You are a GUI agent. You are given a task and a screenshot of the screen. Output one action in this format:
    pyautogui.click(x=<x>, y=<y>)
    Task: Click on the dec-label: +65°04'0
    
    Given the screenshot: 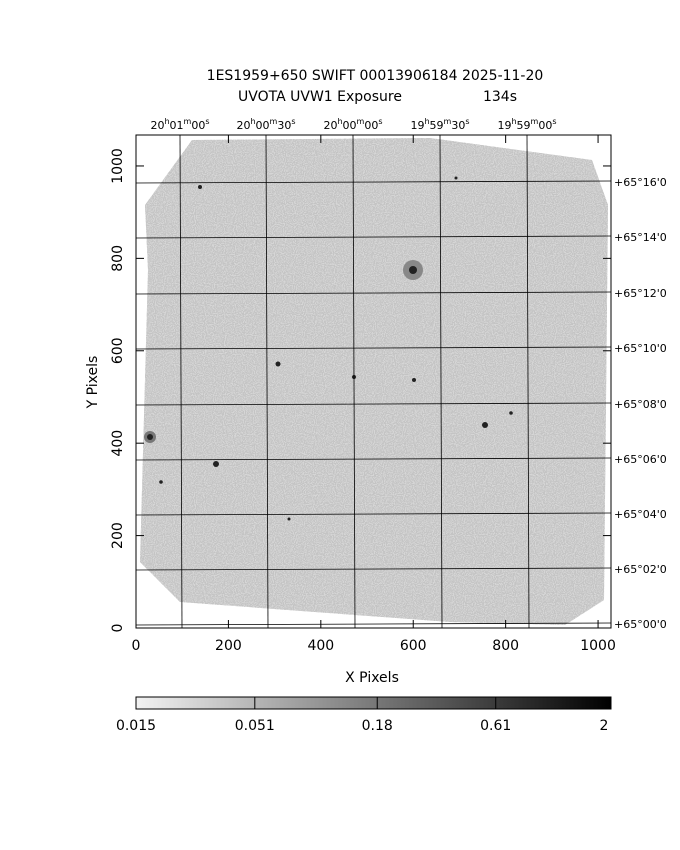 What is the action you would take?
    pyautogui.click(x=640, y=514)
    